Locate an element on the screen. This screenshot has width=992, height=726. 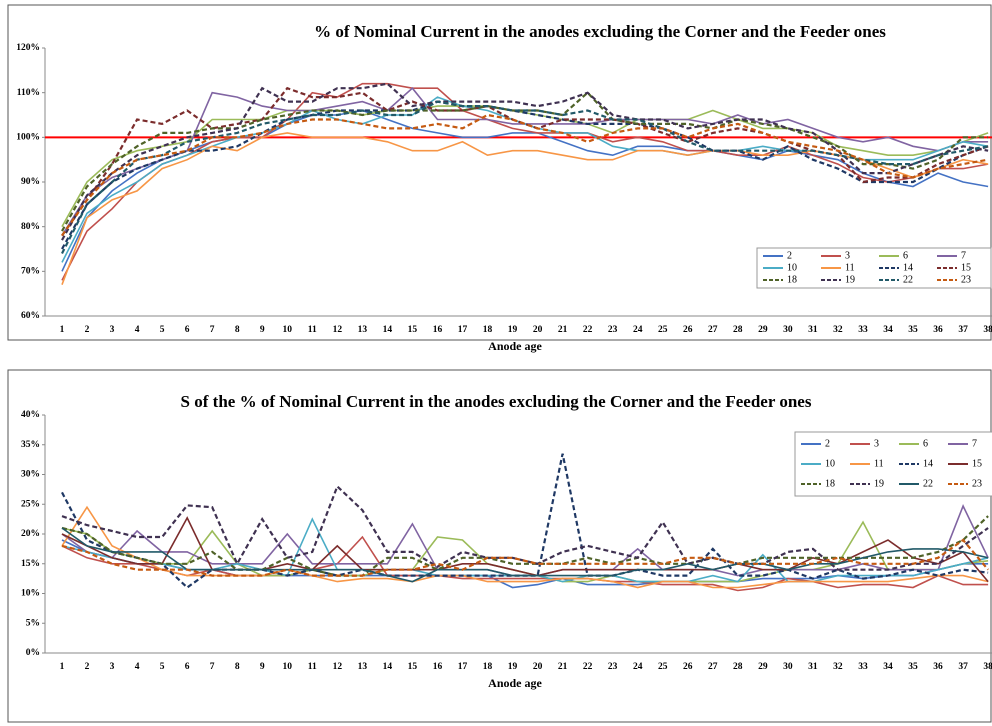
y-tick-label: 15% is located at coordinates (30, 564).